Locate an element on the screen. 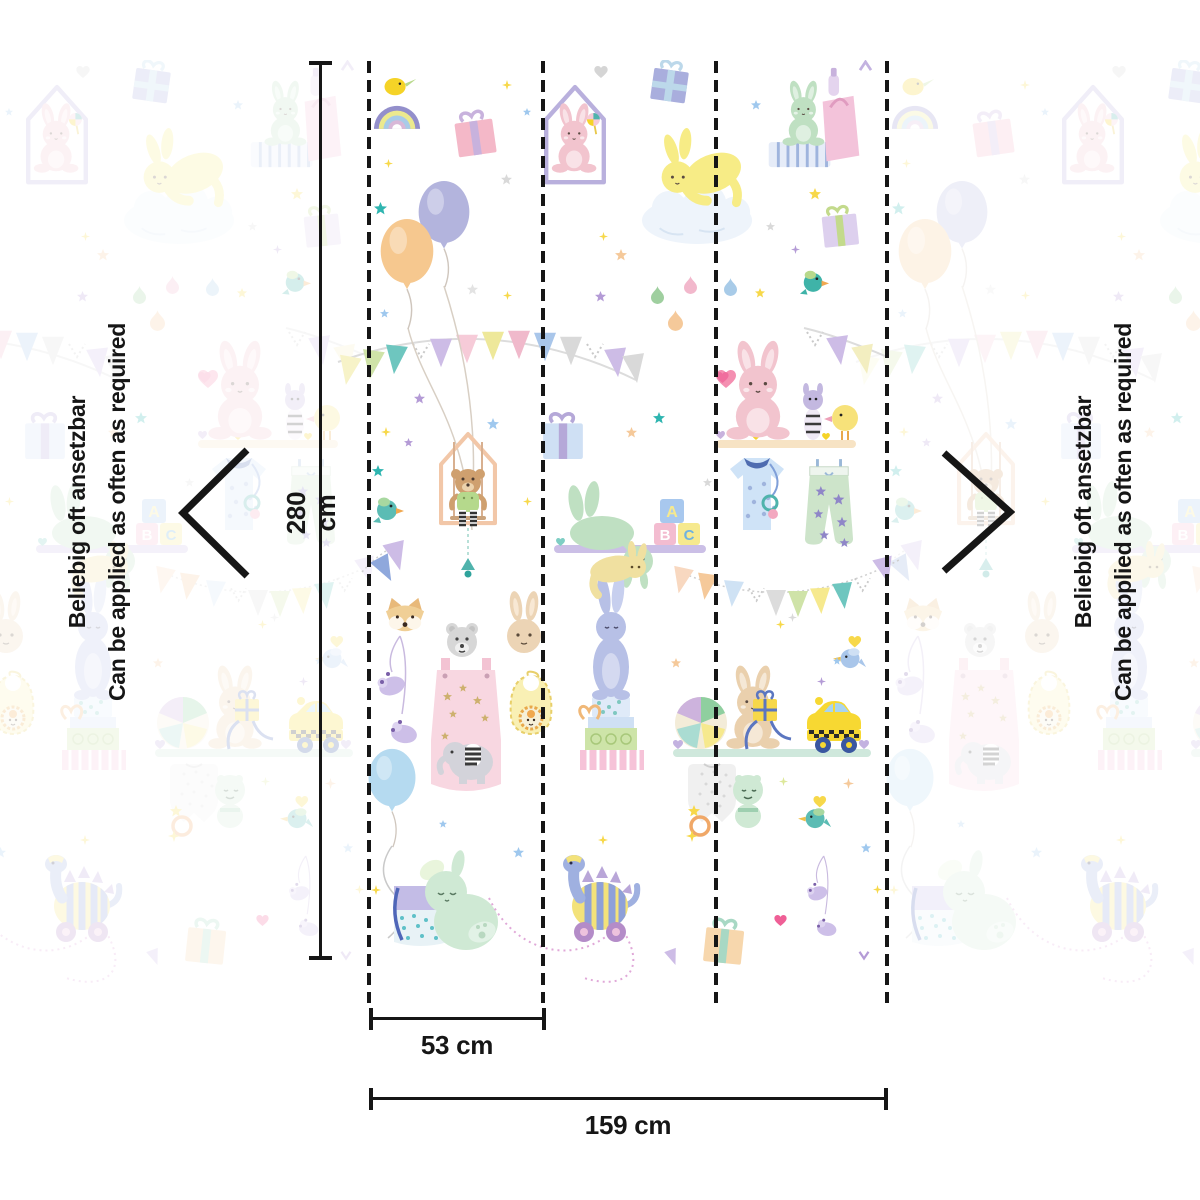 The width and height of the screenshot is (1200, 1200). side-note-left-de: Beliebig oft ansetzbar is located at coordinates (77, 512).